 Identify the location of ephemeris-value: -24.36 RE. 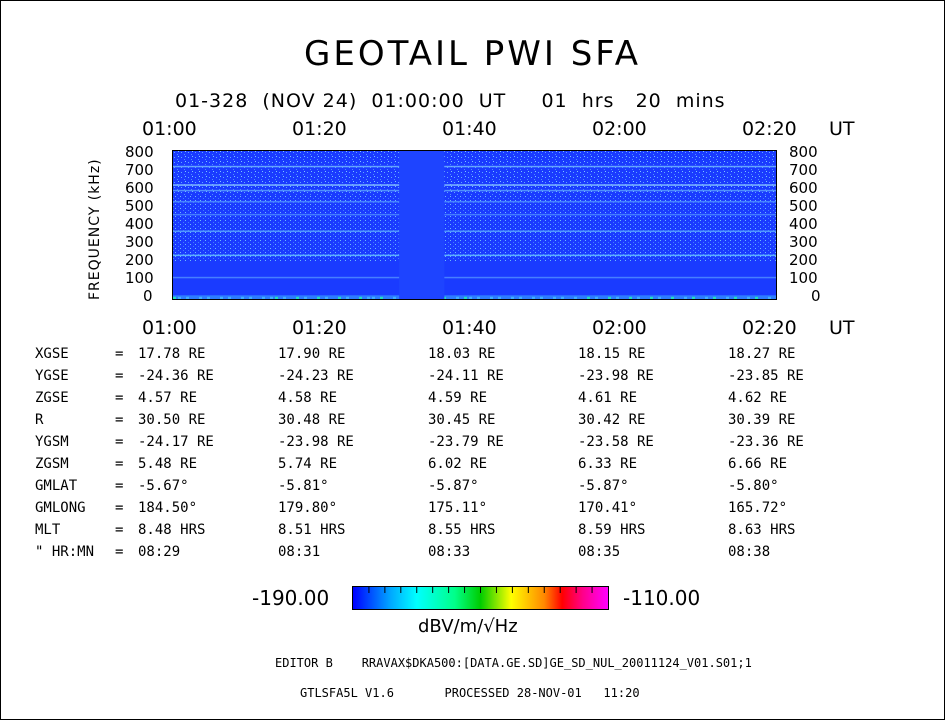
(176, 376).